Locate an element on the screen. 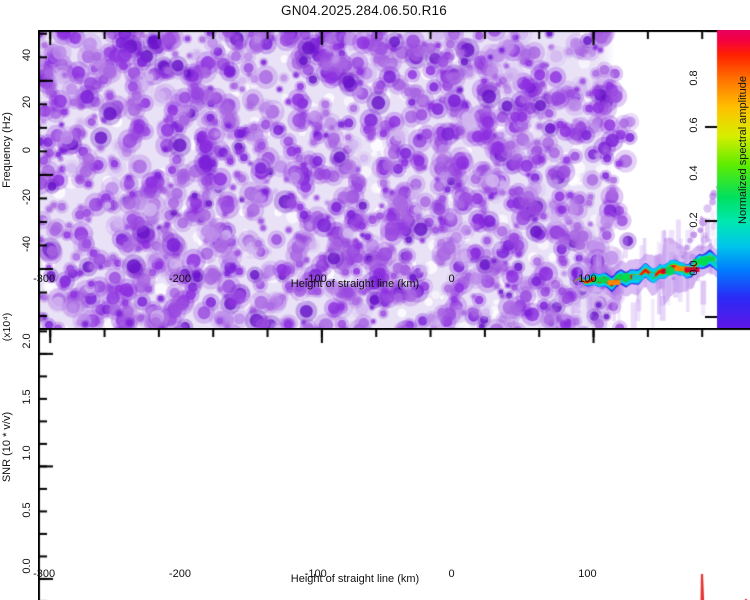 Image resolution: width=750 pixels, height=600 pixels. snr-y-tick-label: 1.0 is located at coordinates (27, 453).